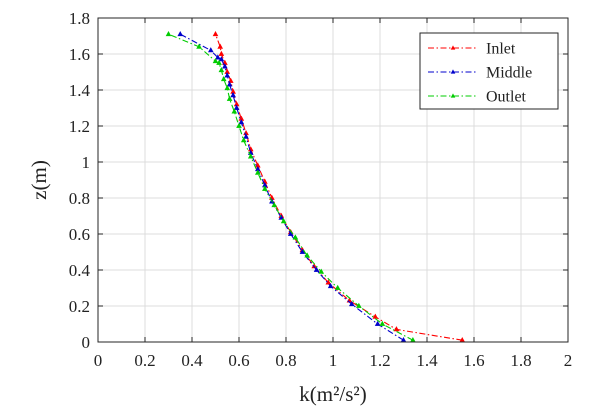  Describe the element at coordinates (80, 270) in the screenshot. I see `y-tick-label: 0.4` at that location.